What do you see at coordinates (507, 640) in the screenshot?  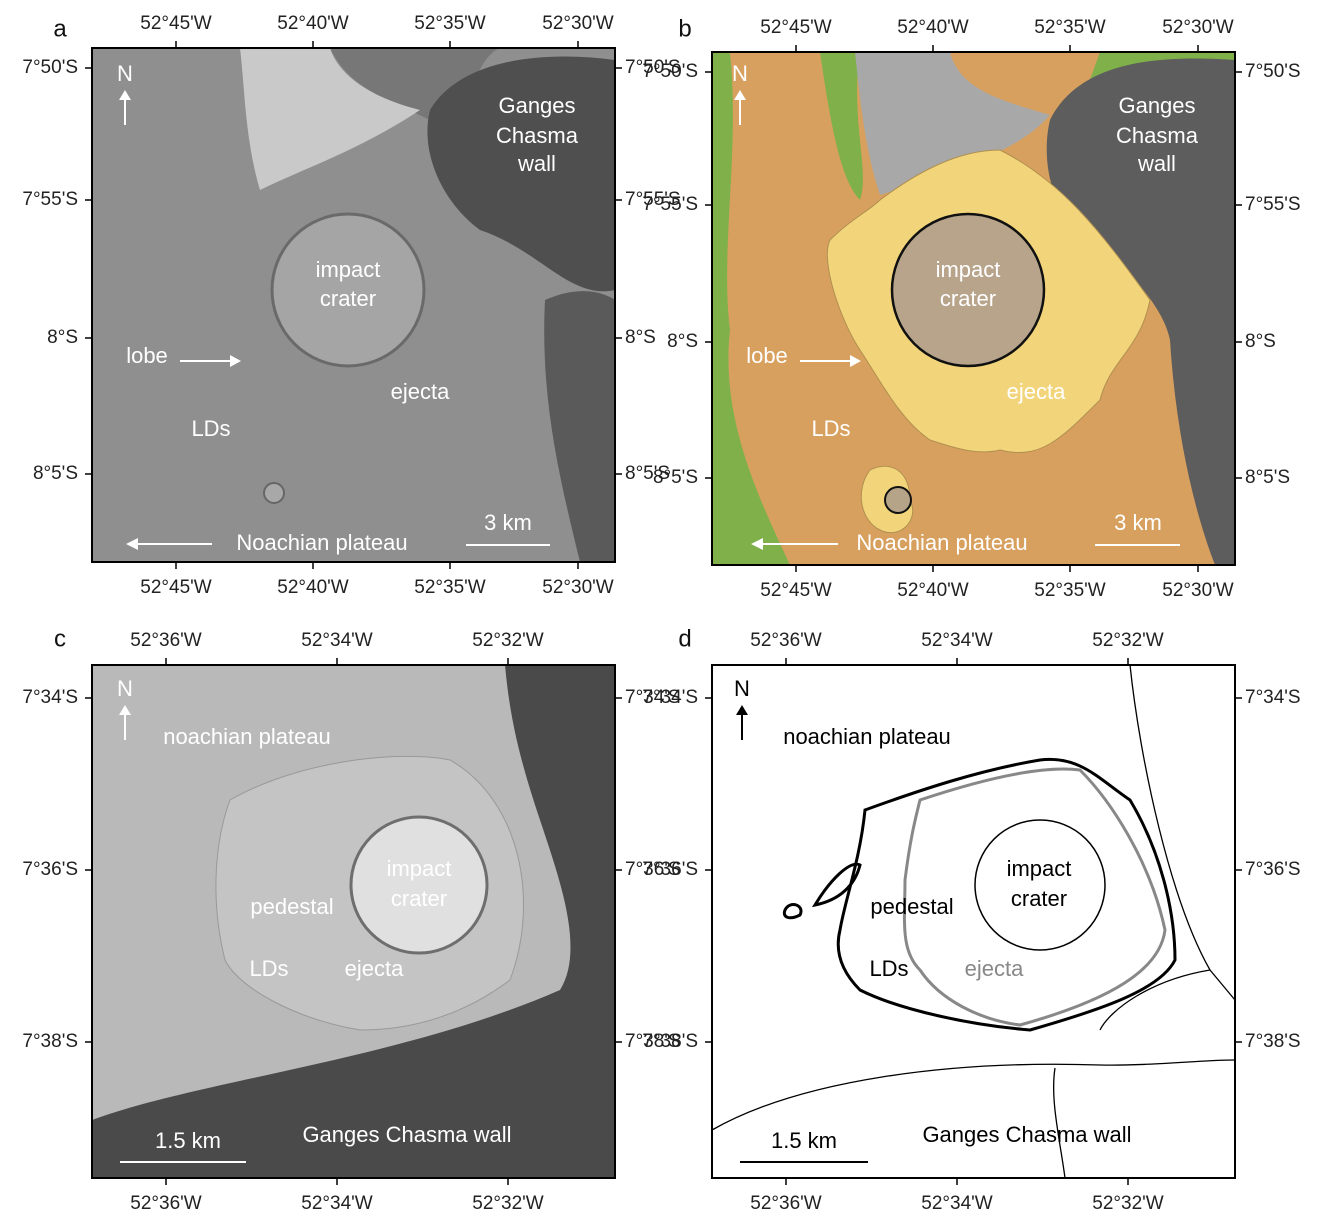 I see `top-tick-label: 52°32'W` at bounding box center [507, 640].